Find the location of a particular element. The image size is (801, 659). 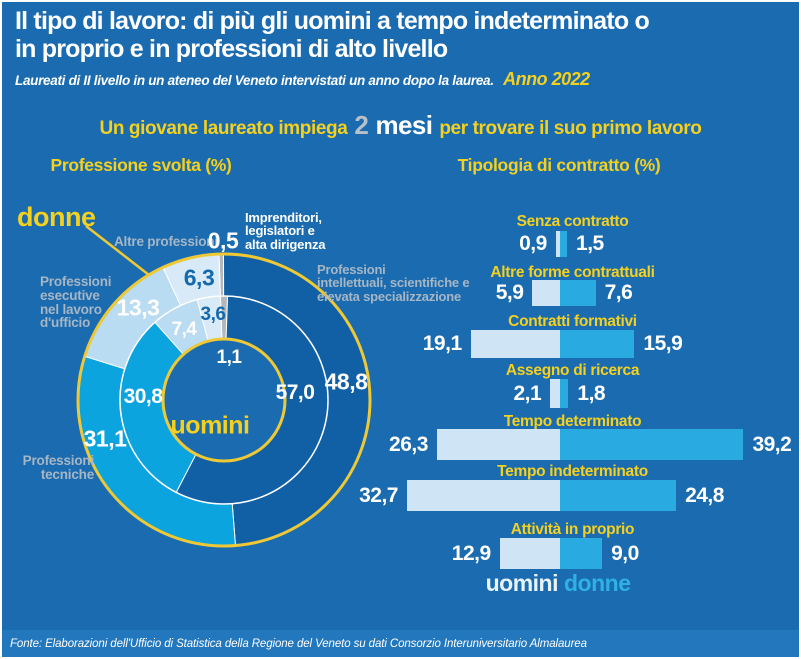

donut-value-donne: 31,1 is located at coordinates (105, 438).